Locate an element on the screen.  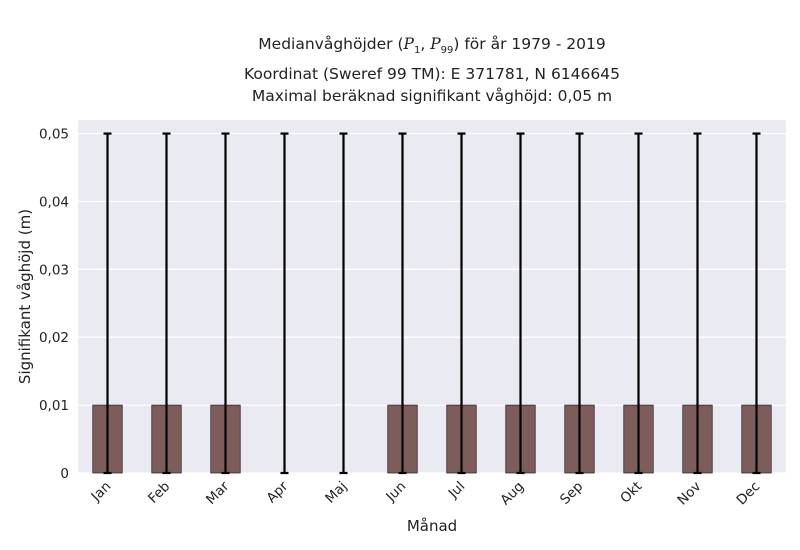
x-tick-label: Maj is located at coordinates (336, 493).